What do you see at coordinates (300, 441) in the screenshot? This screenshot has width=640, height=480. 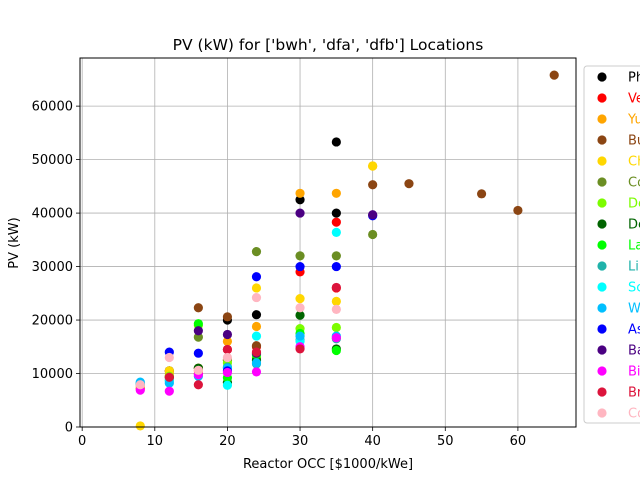 I see `x-tick-label: 30` at bounding box center [300, 441].